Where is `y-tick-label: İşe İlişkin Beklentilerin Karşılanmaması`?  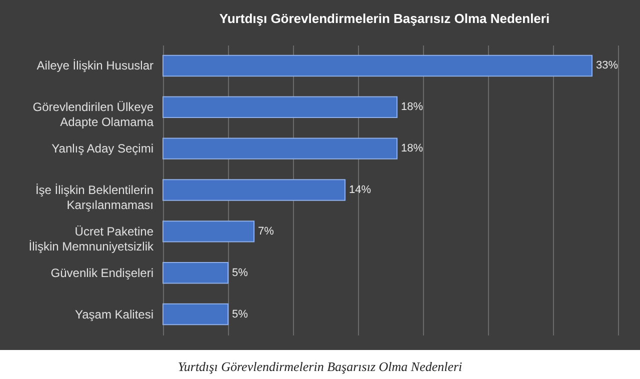 y-tick-label: İşe İlişkin Beklentilerin Karşılanmaması is located at coordinates (94, 197).